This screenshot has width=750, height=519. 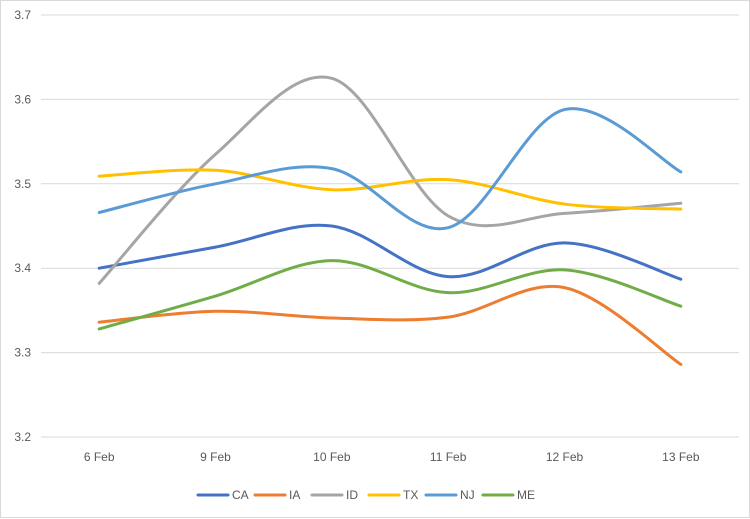 I want to click on x-tick-label: 10 Feb, so click(x=332, y=457).